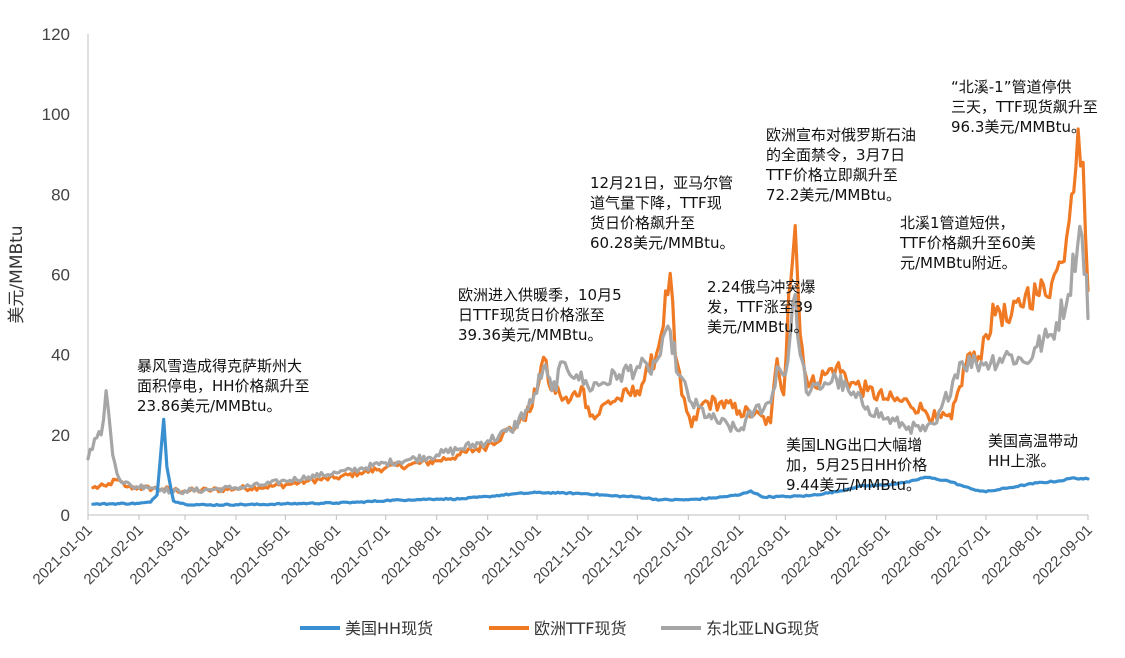  Describe the element at coordinates (60, 435) in the screenshot. I see `y-tick-label: 20` at that location.